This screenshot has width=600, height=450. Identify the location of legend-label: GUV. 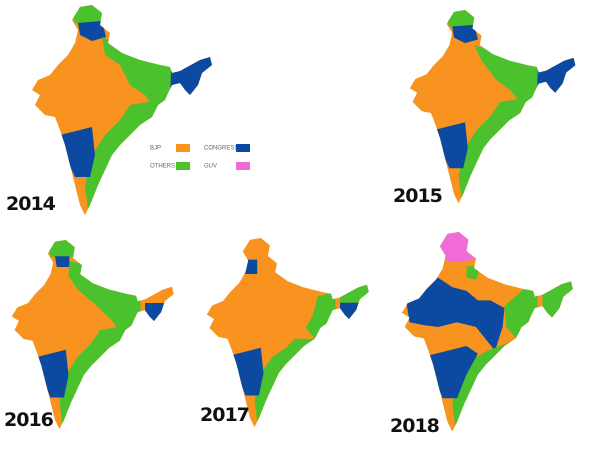
(210, 167).